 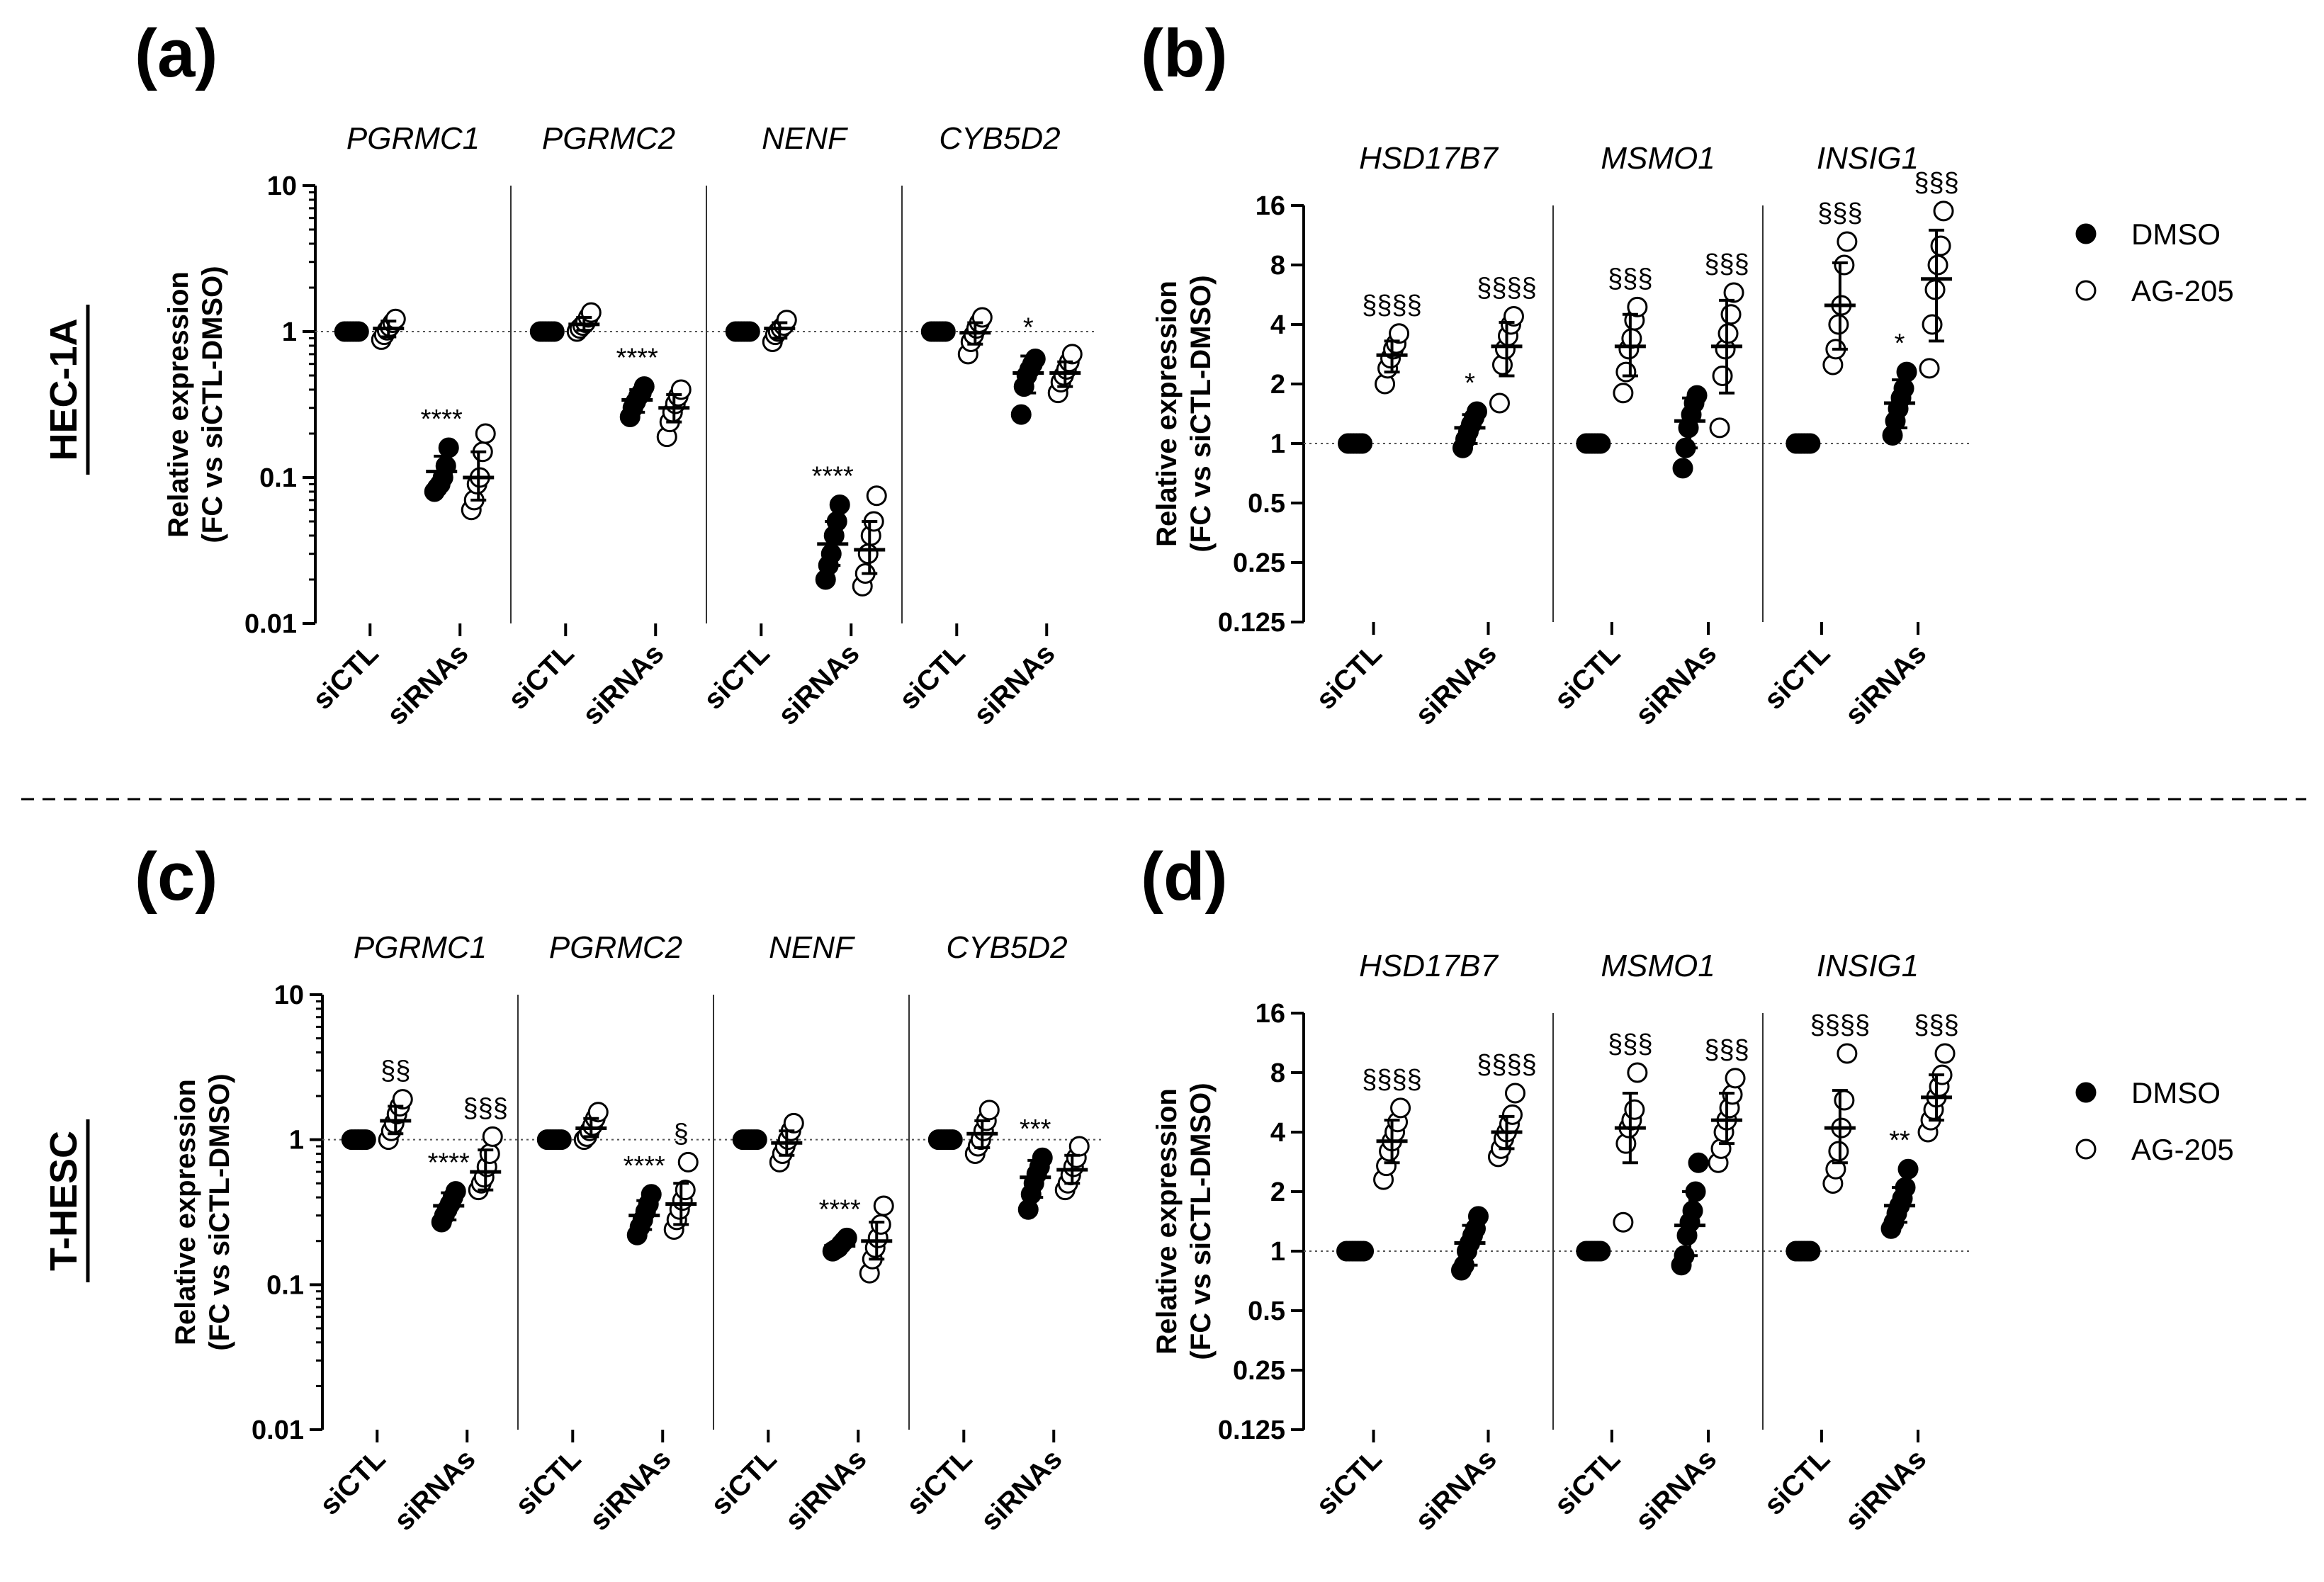 I want to click on gene-title: INSIG1, so click(x=1868, y=966).